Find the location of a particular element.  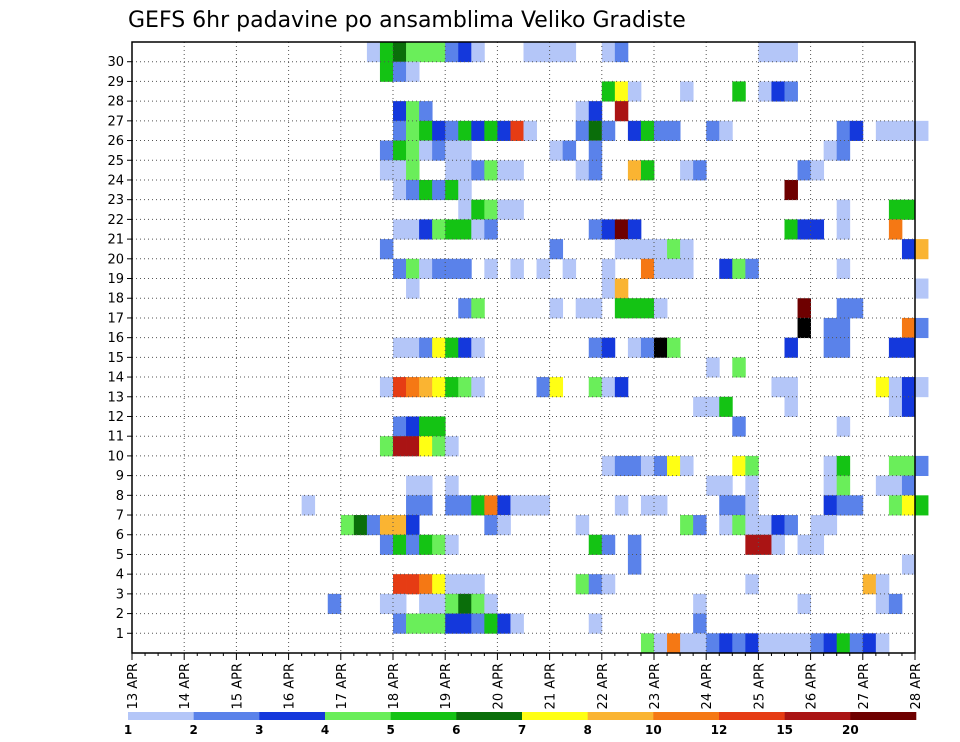

y-tick-label: 29 is located at coordinates (115, 82).